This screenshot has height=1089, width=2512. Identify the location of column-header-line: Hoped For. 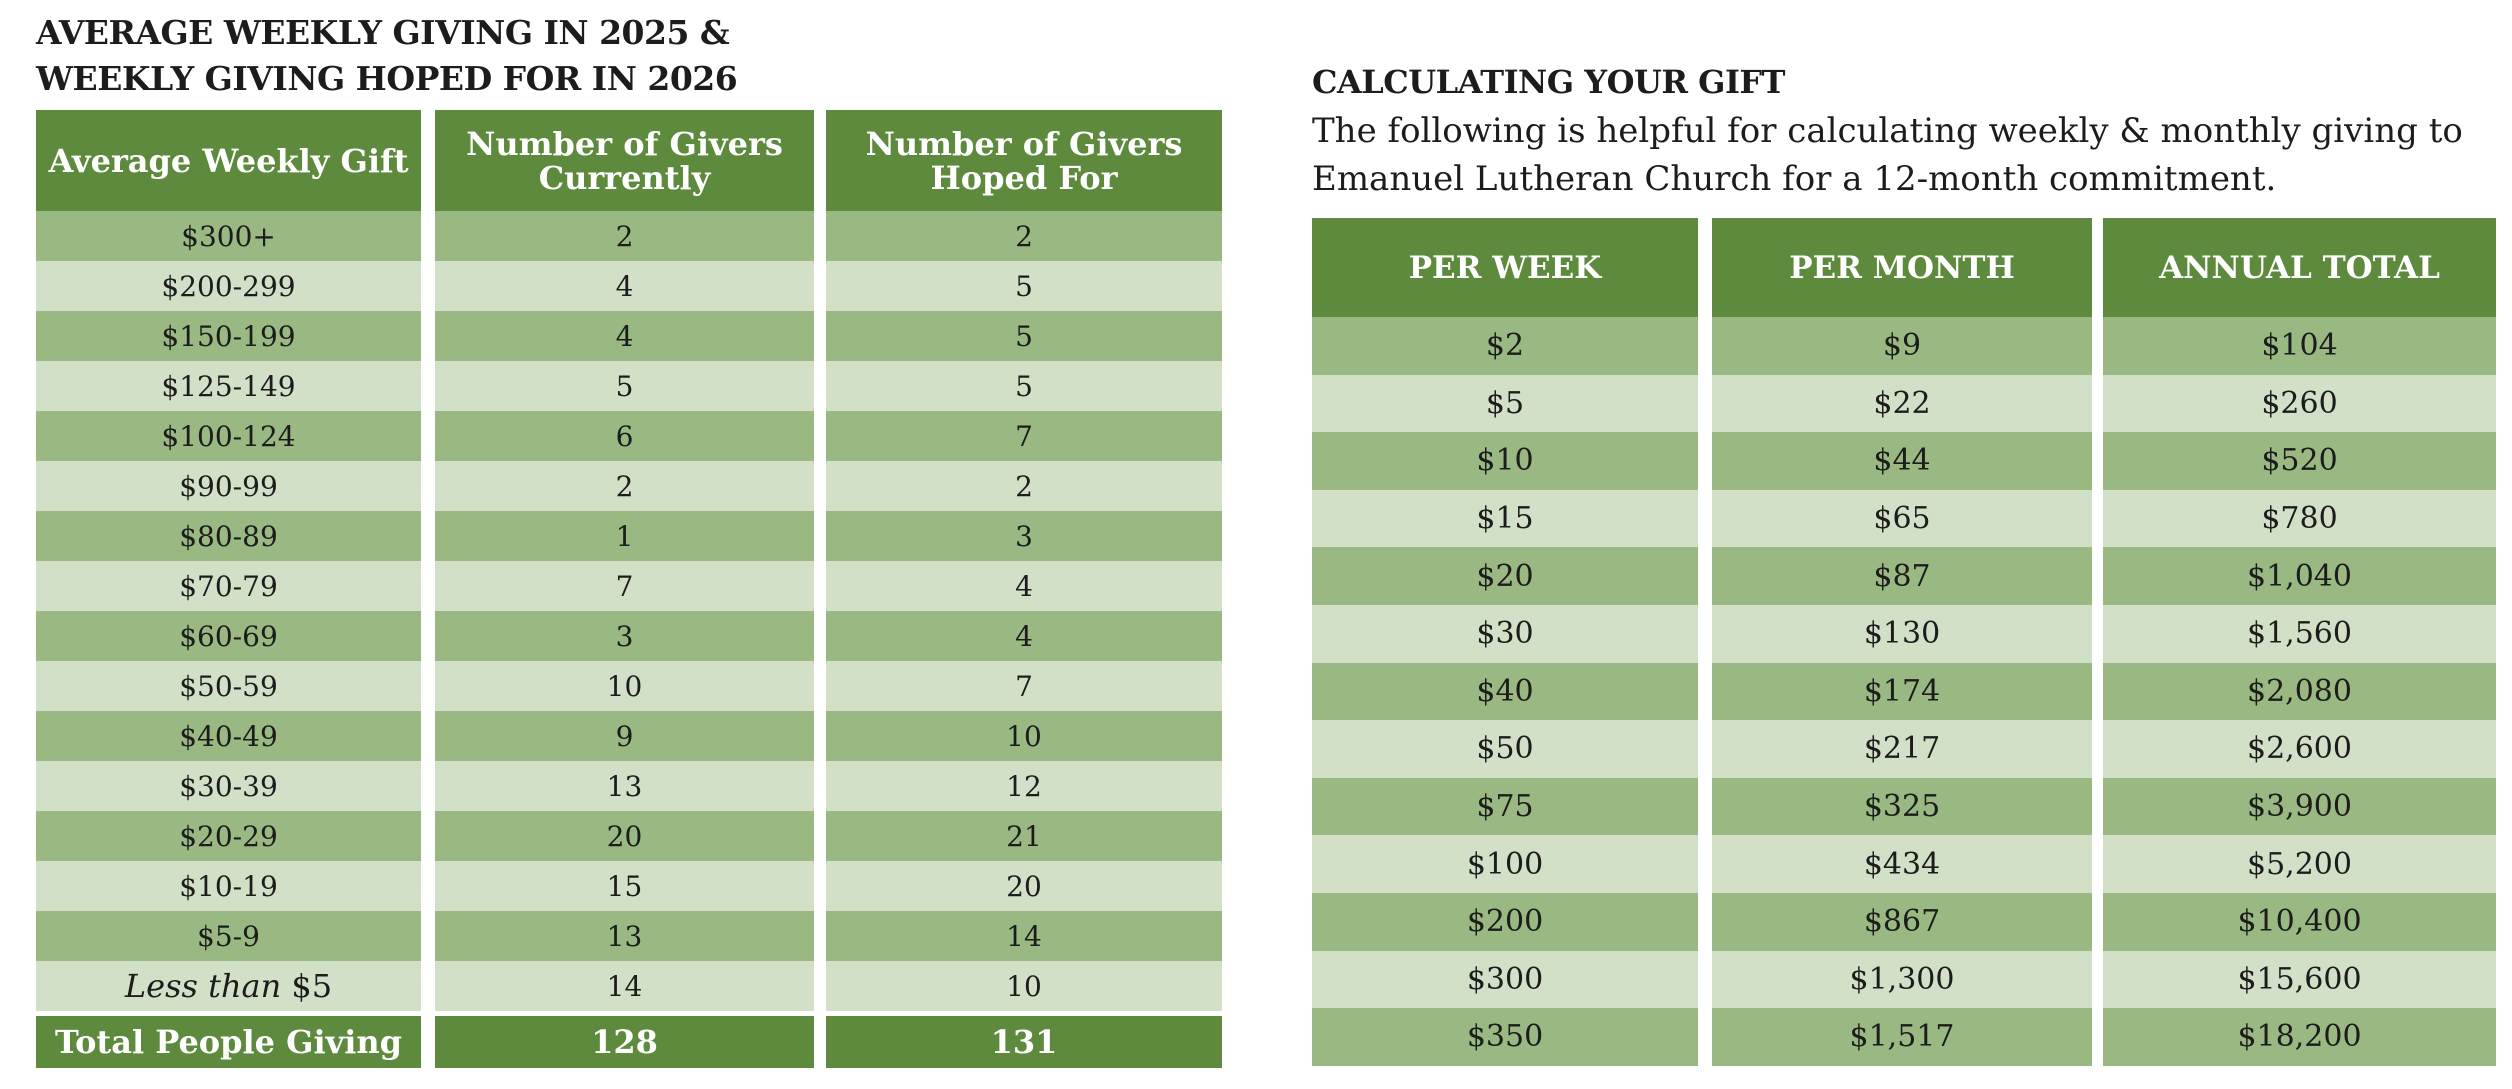
(1024, 177).